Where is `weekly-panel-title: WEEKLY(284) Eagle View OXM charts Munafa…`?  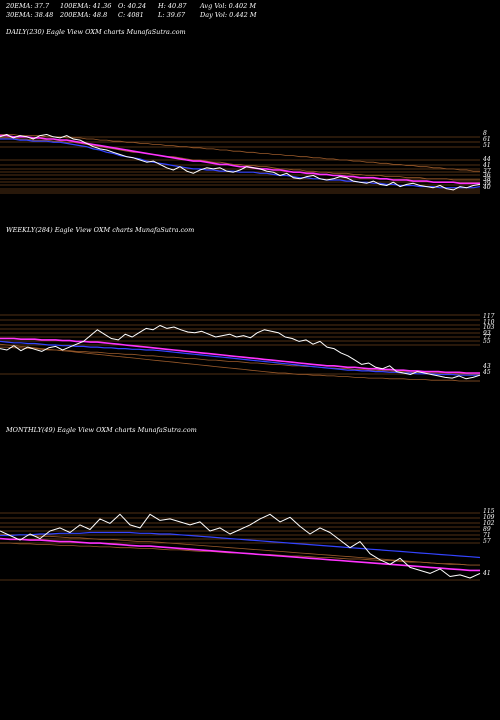
weekly-panel-title: WEEKLY(284) Eagle View OXM charts Munafa… is located at coordinates (100, 230).